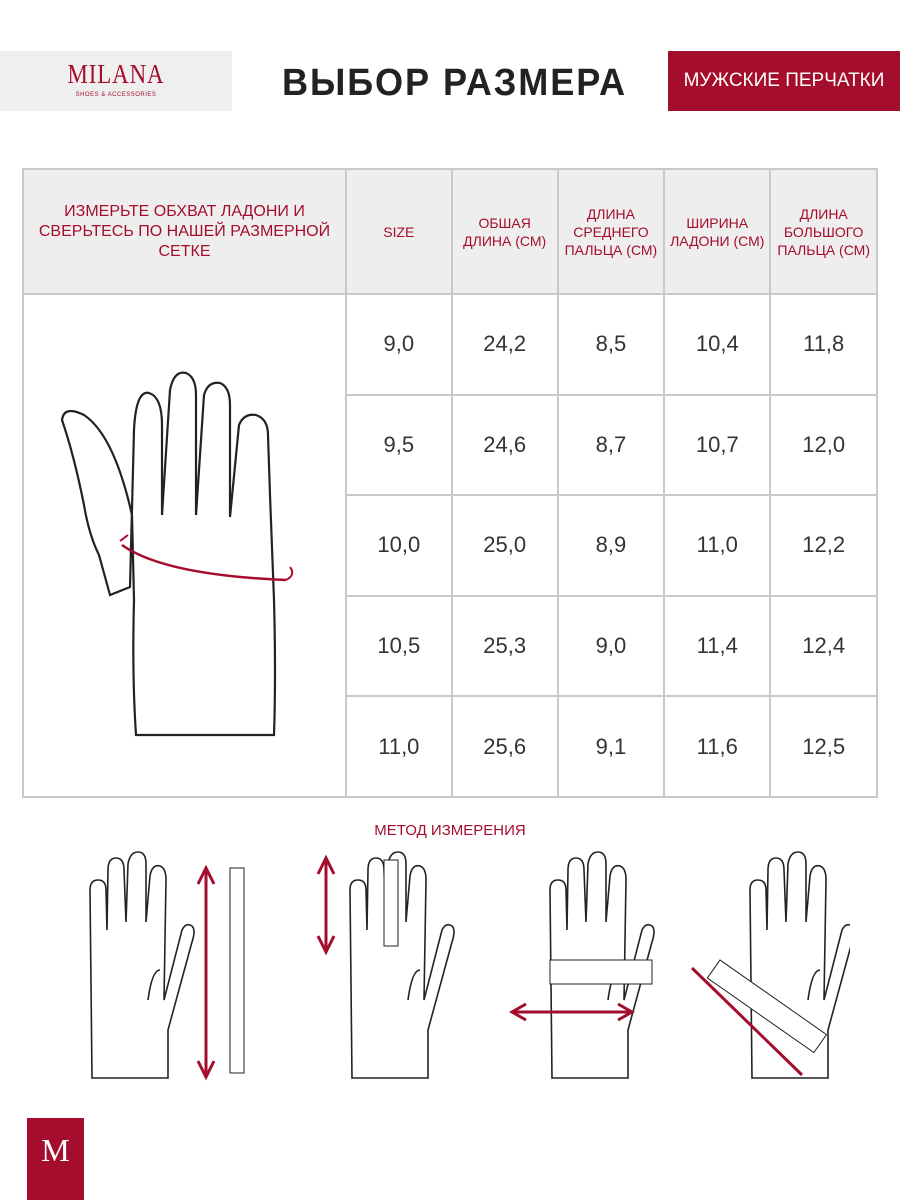  Describe the element at coordinates (823, 344) in the screenshot. I see `table-cell: 11,8` at that location.